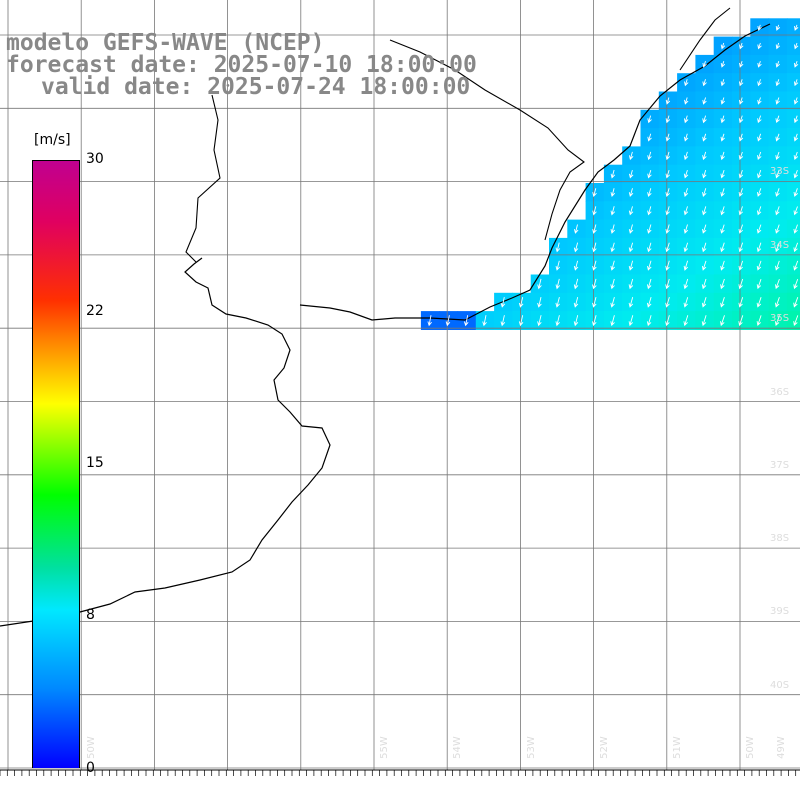 Image resolution: width=800 pixels, height=800 pixels. I want to click on lon-label: 55W, so click(384, 747).